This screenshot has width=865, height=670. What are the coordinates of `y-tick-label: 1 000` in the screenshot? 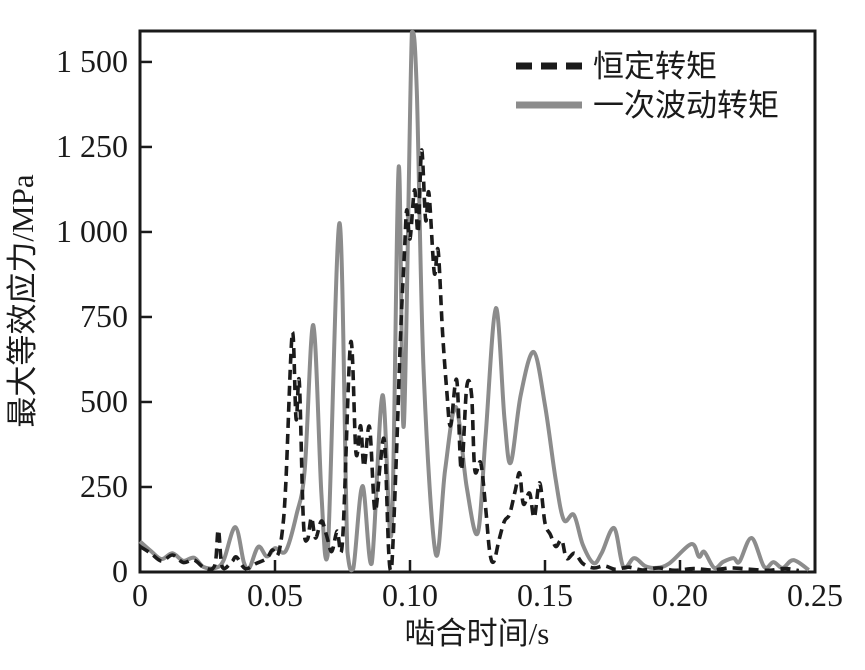 It's located at (92, 231).